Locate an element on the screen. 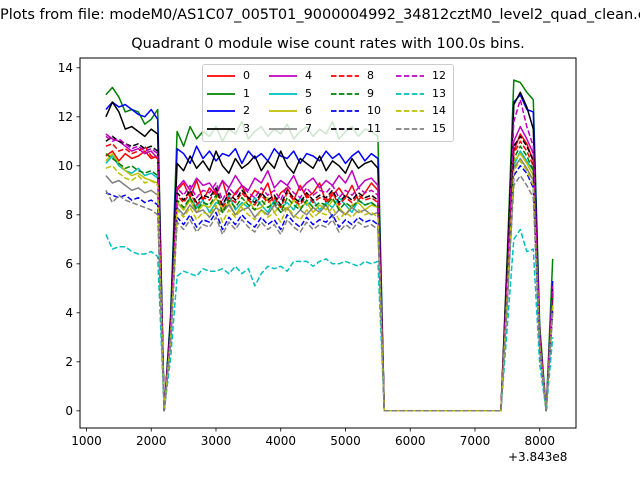 This screenshot has height=484, width=640. y-axis: 0 2 4 6 8 10 12 14 is located at coordinates (69, 239).